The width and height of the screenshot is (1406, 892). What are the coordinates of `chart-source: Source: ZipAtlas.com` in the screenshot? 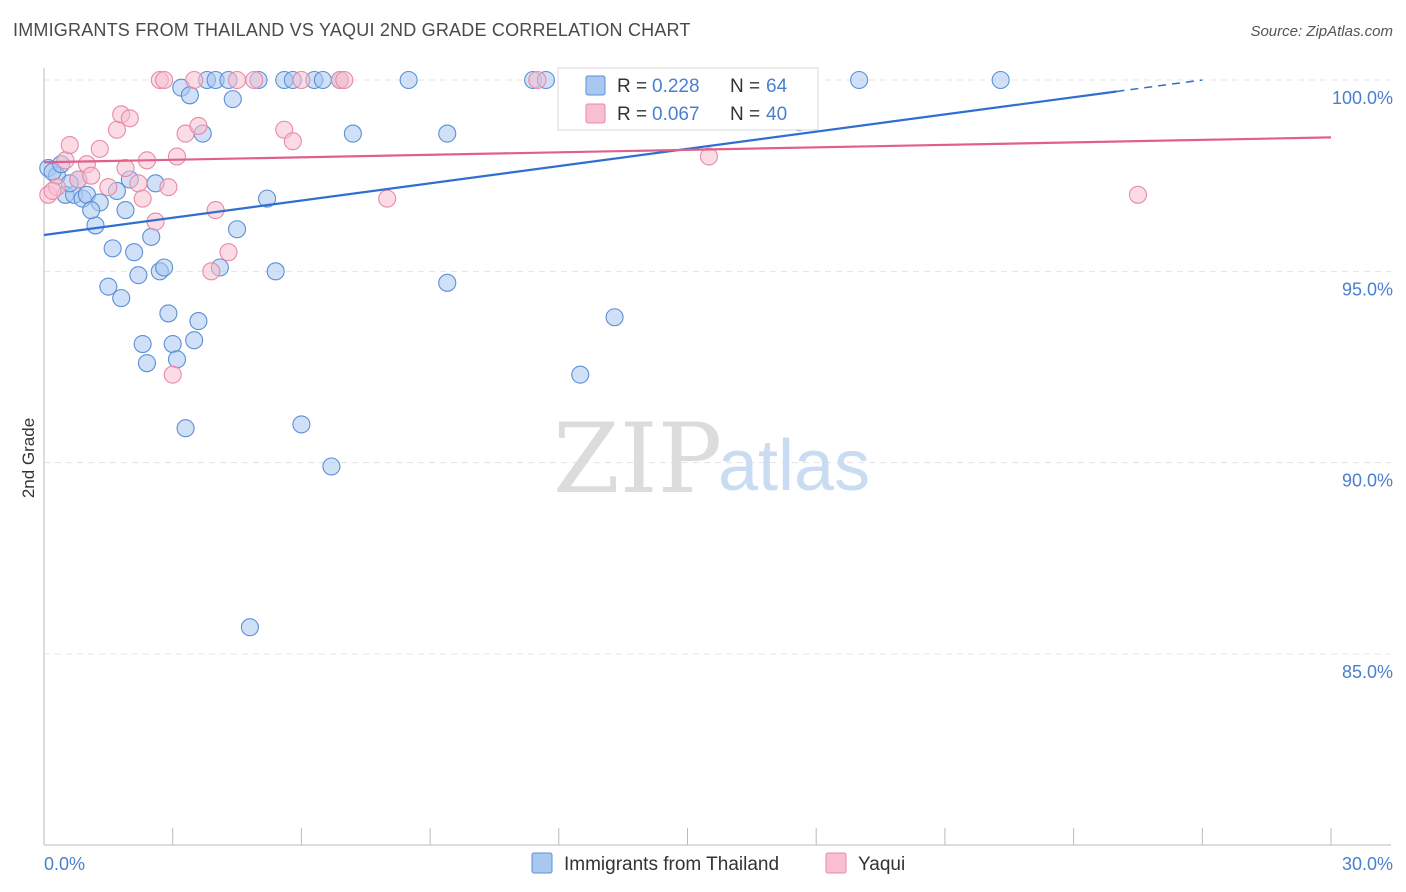 It's located at (1321, 31).